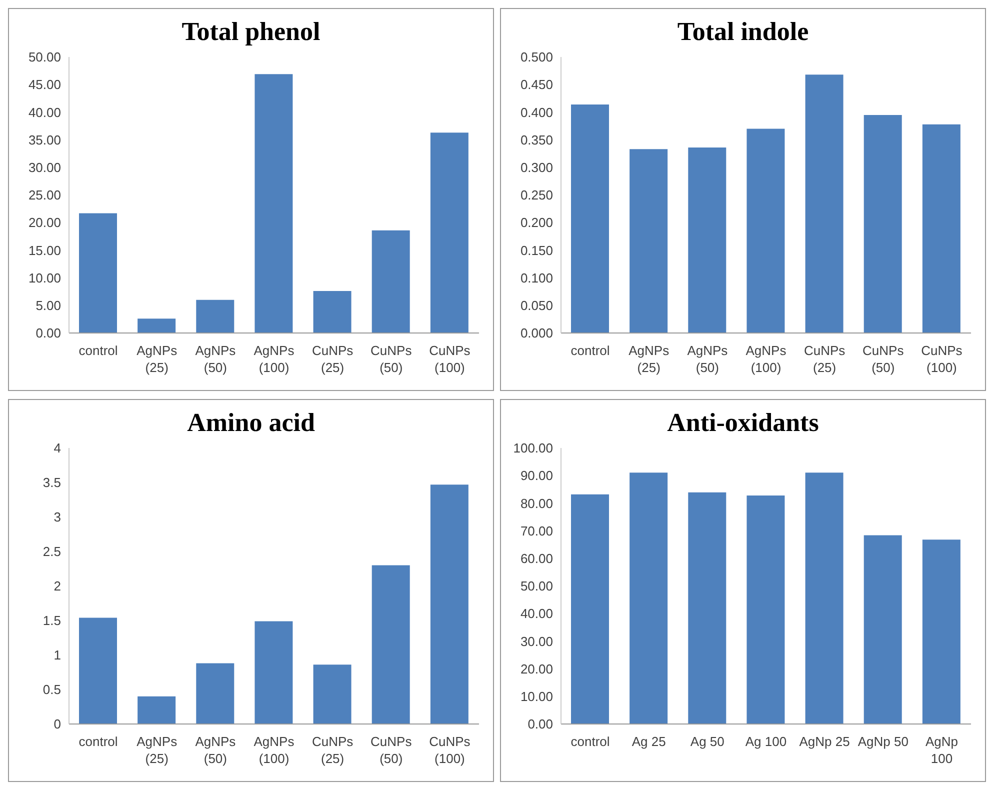 The image size is (996, 794). What do you see at coordinates (251, 32) in the screenshot?
I see `chart-title: Total phenol` at bounding box center [251, 32].